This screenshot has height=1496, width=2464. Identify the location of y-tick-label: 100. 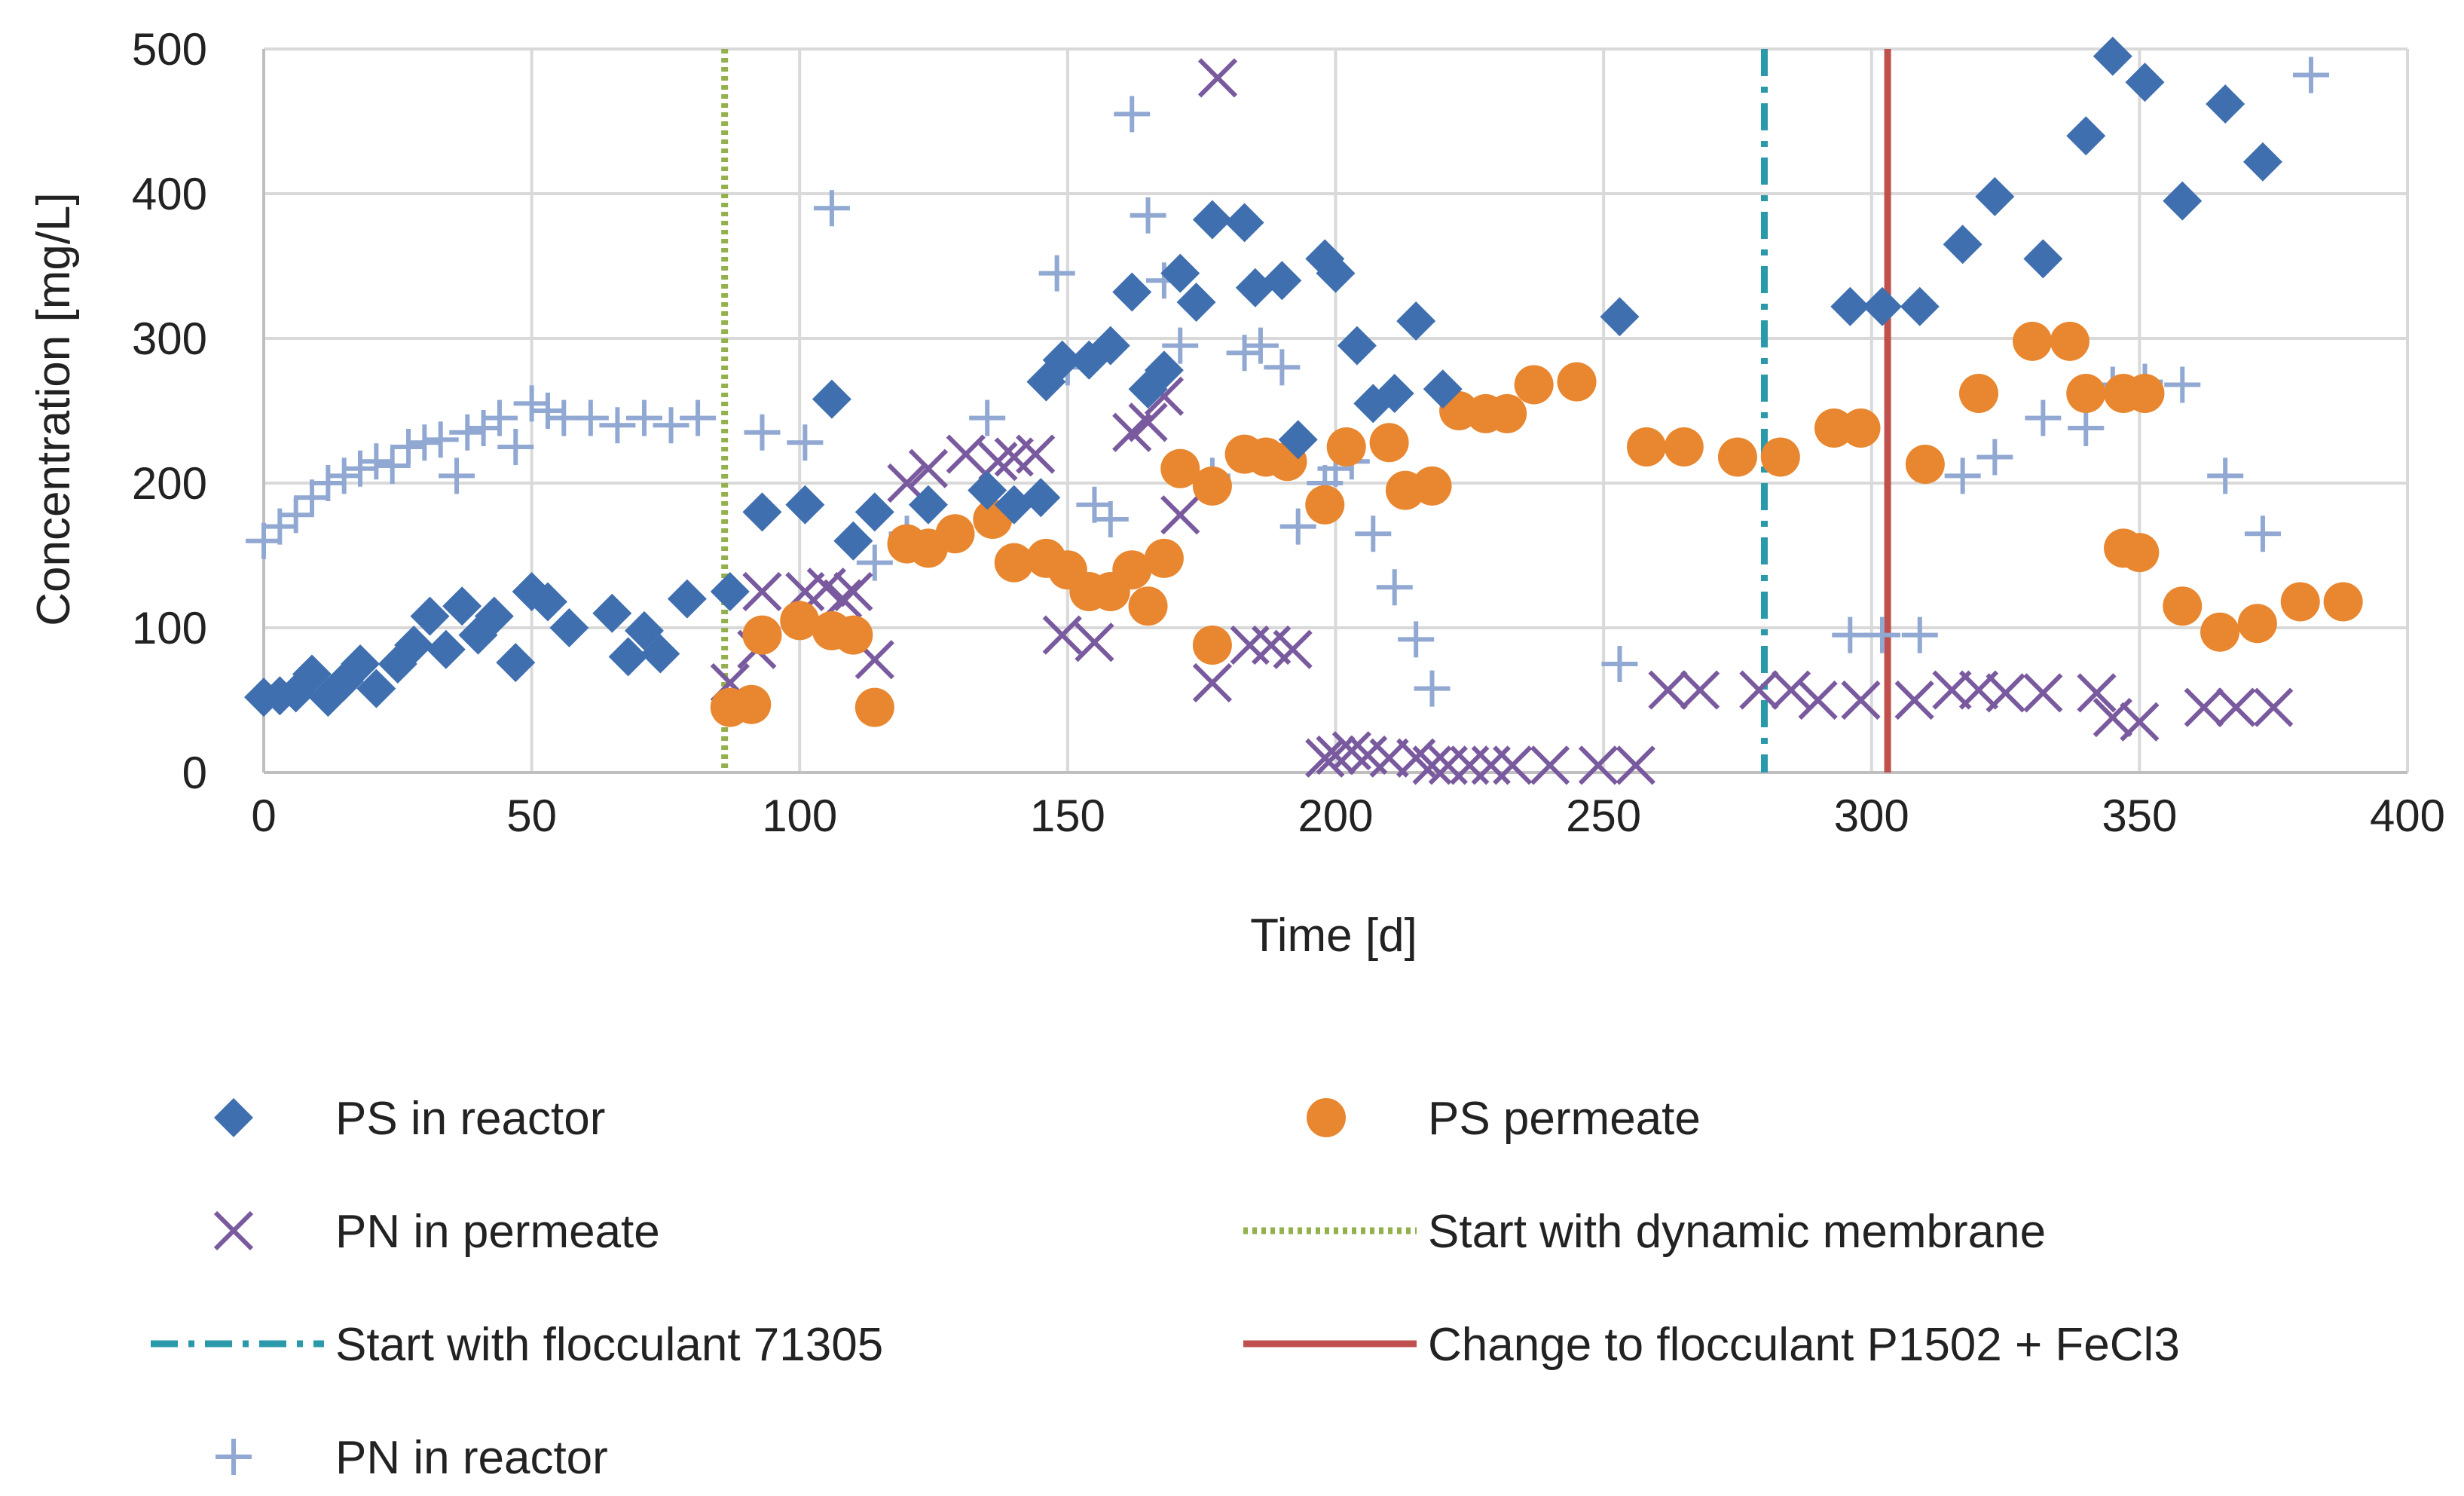
(169, 628).